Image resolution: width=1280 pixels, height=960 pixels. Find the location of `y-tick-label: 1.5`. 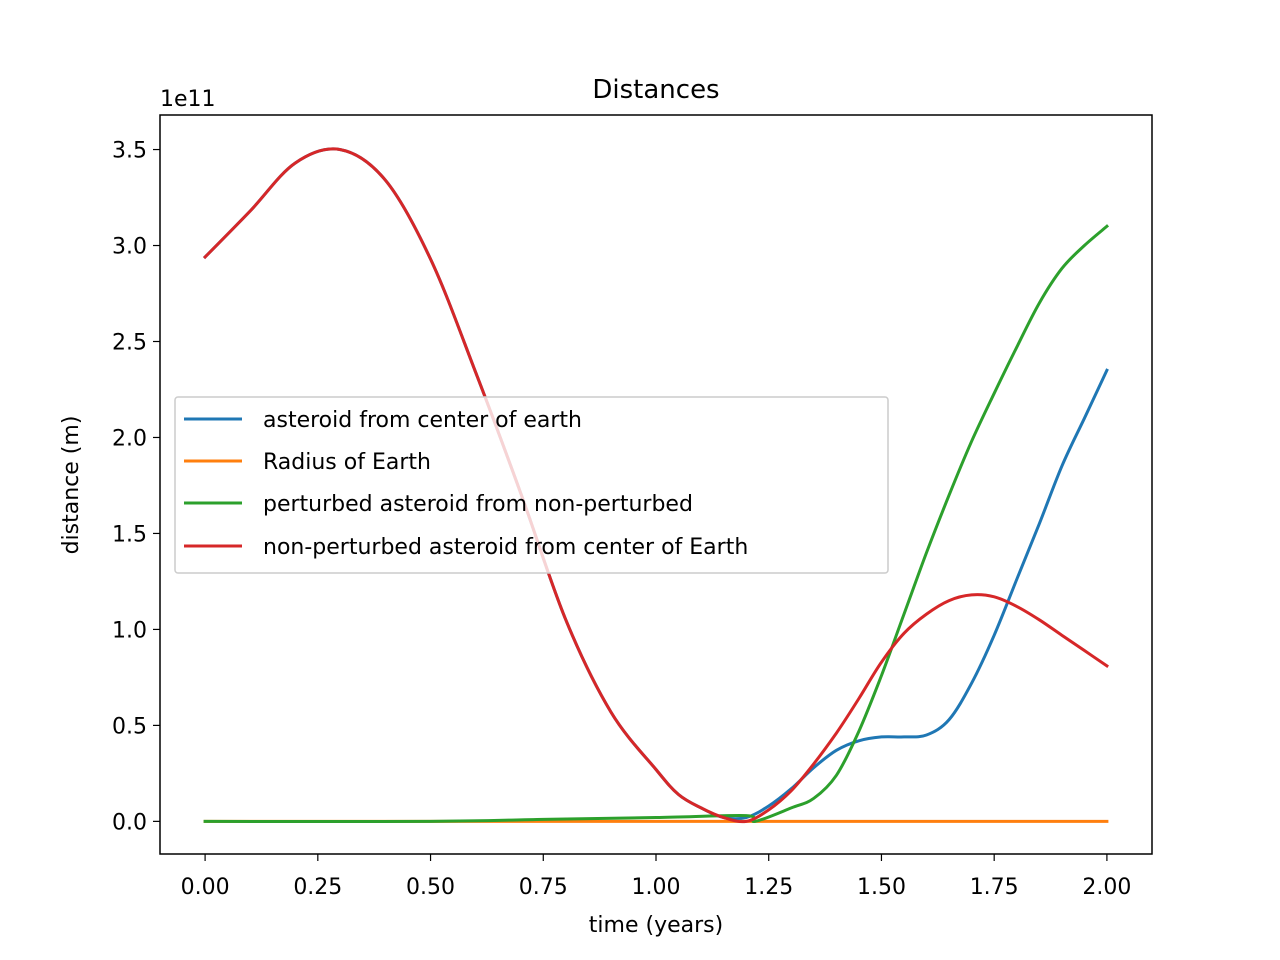

y-tick-label: 1.5 is located at coordinates (129, 534).